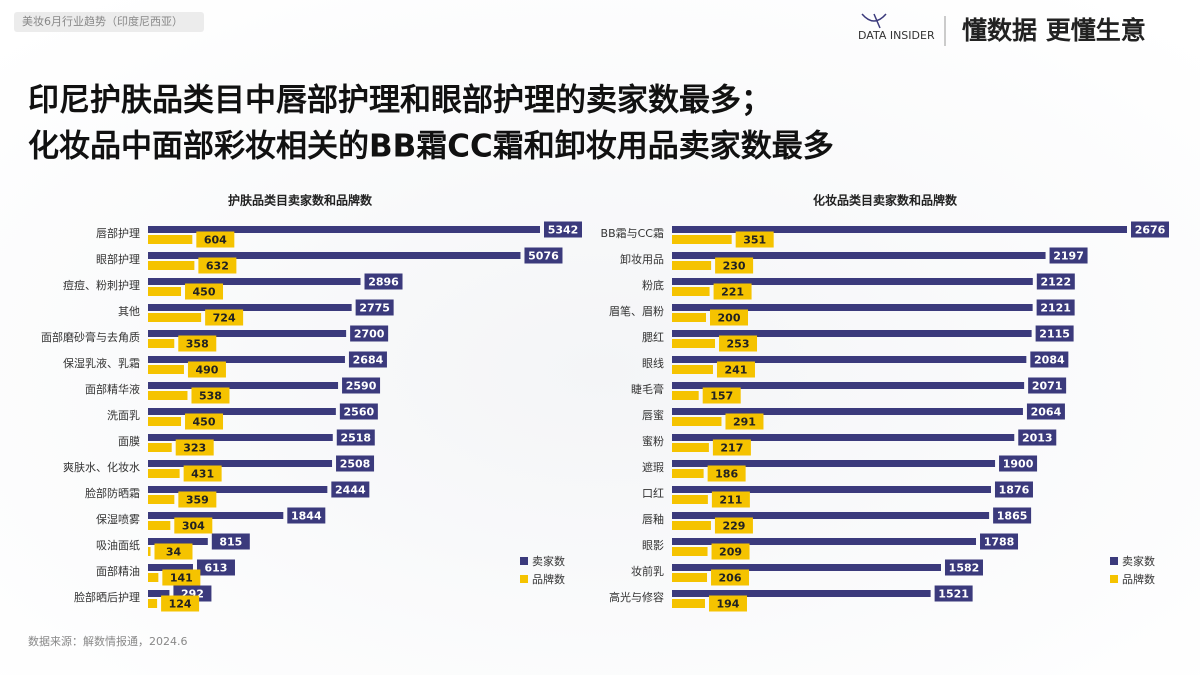 Image resolution: width=1200 pixels, height=675 pixels. I want to click on category-label: 眼部护理, so click(118, 259).